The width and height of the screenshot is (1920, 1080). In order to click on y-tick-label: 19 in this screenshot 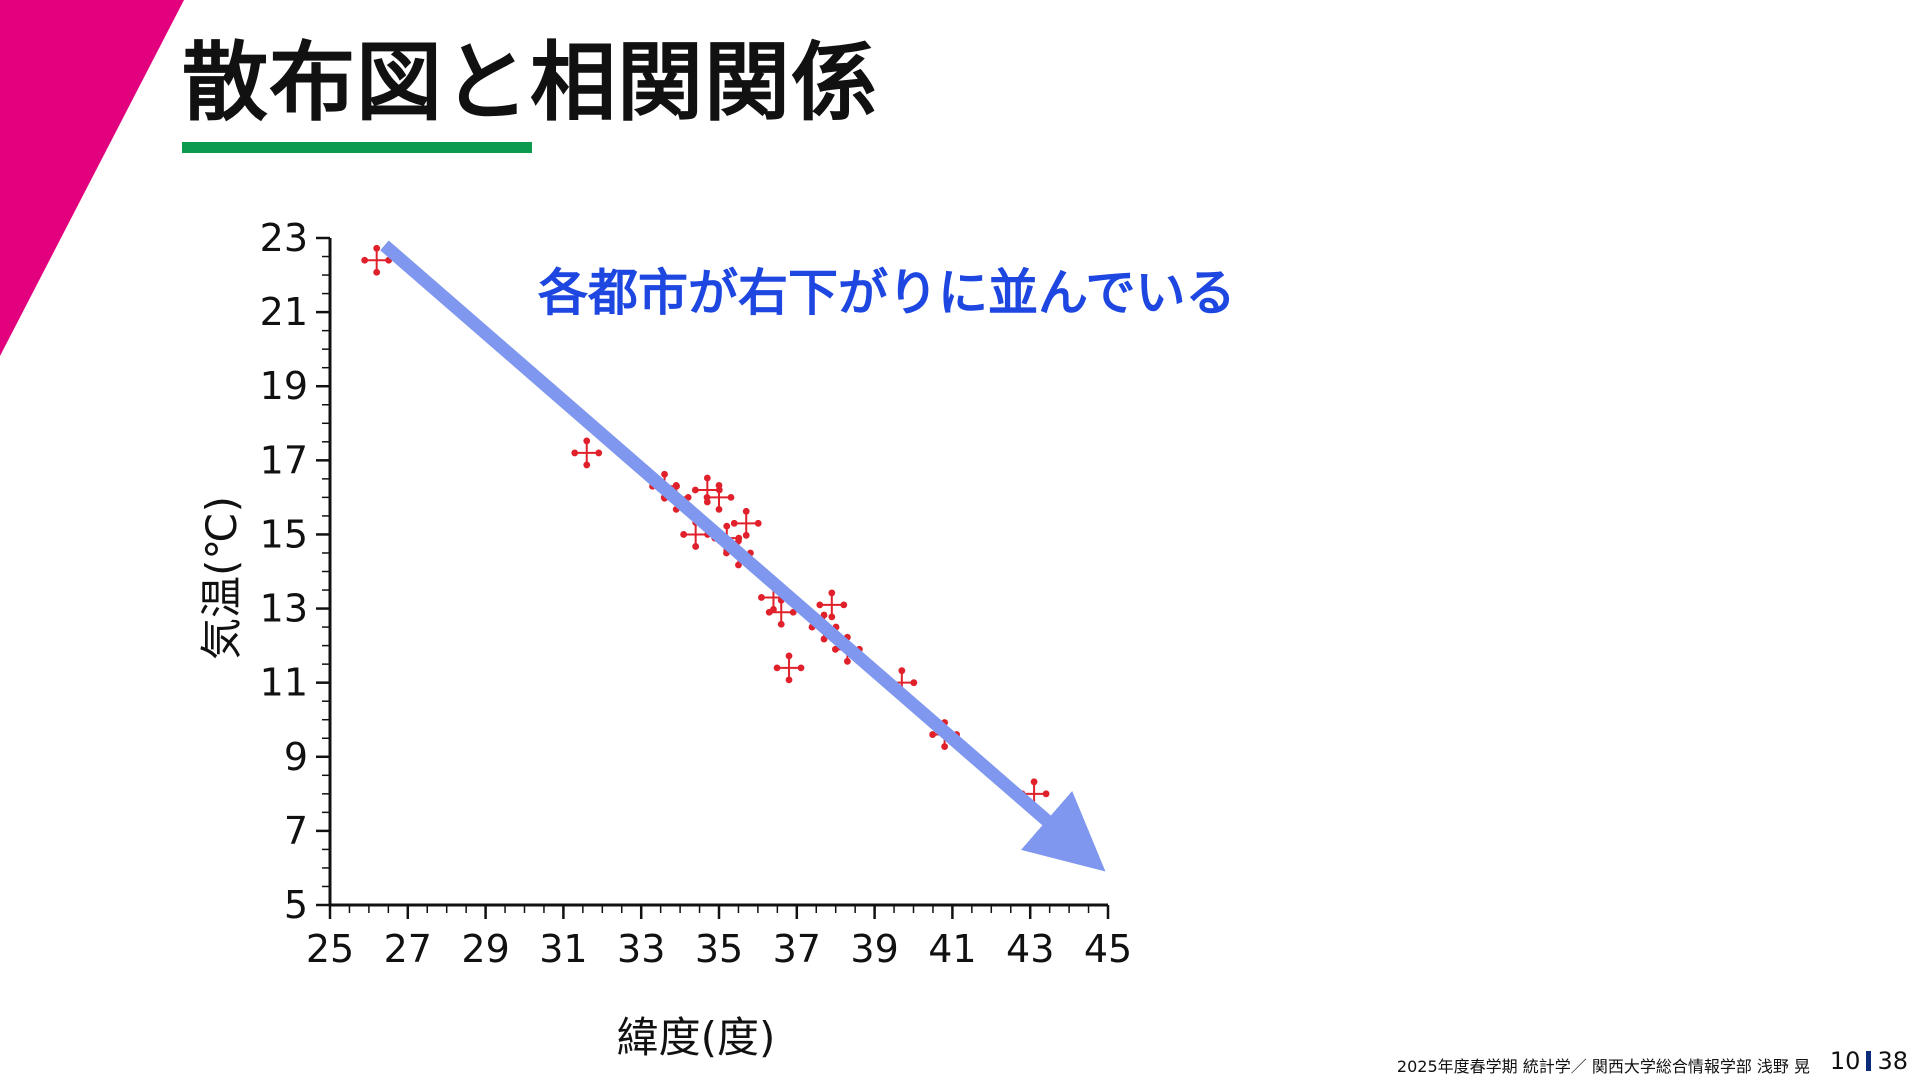, I will do `click(284, 386)`.